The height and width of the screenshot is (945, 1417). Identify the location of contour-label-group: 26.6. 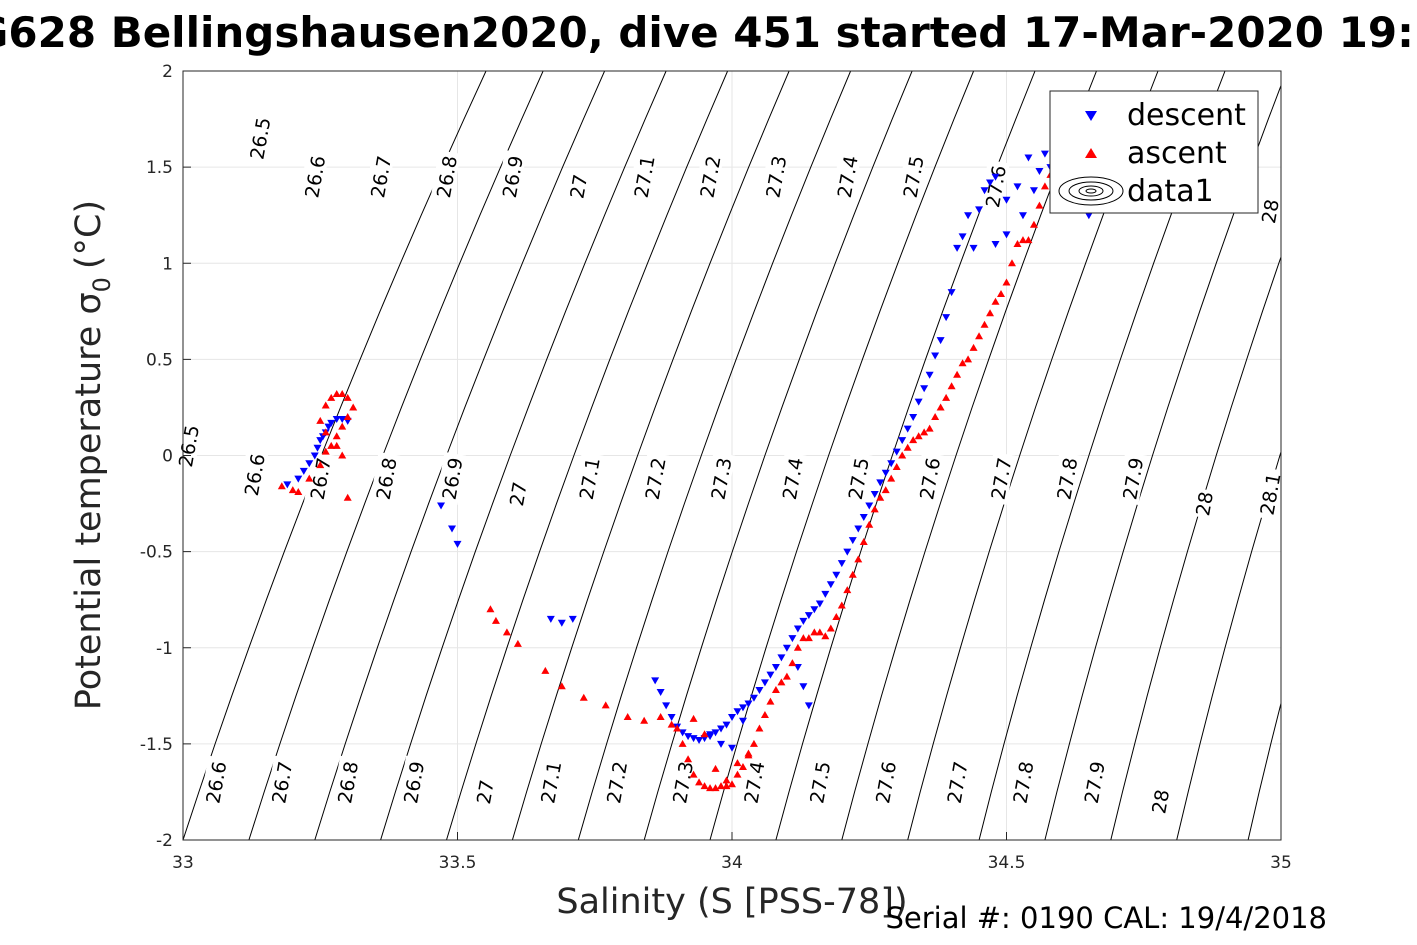
(314, 176).